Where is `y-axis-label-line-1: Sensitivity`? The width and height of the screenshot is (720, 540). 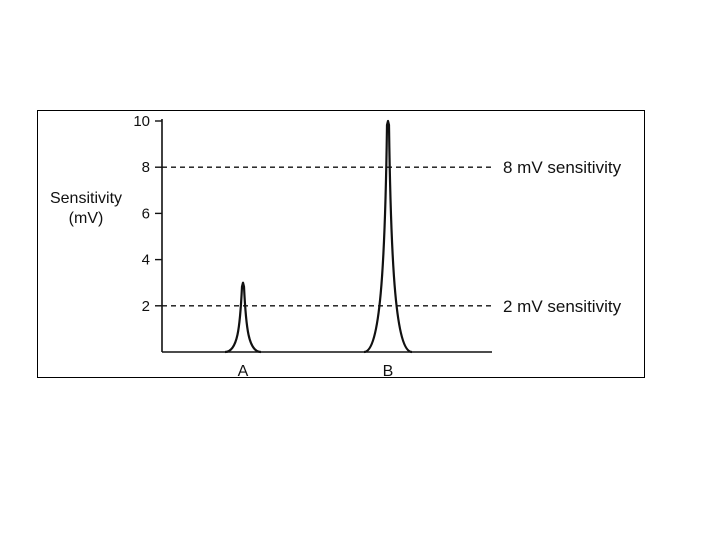 y-axis-label-line-1: Sensitivity is located at coordinates (86, 198).